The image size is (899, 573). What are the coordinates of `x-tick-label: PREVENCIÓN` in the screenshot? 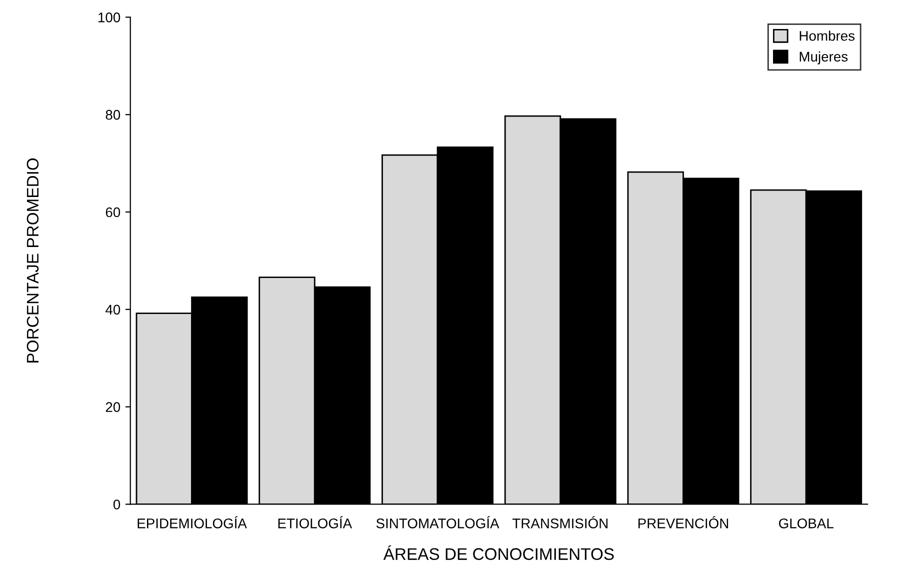 It's located at (683, 522).